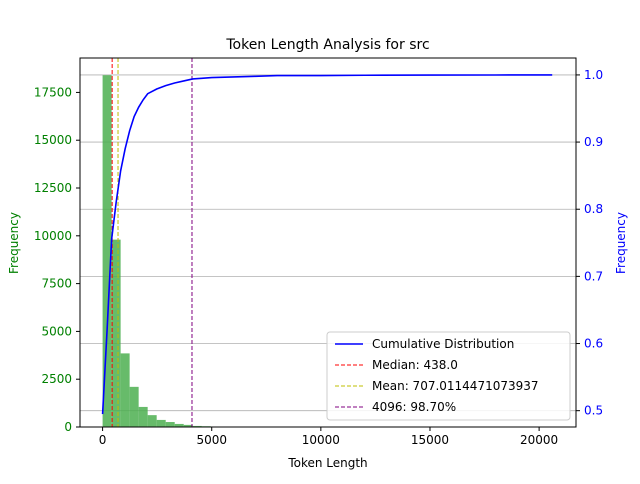 This screenshot has height=484, width=640. I want to click on chart-title: Token Length Analysis for src, so click(327, 45).